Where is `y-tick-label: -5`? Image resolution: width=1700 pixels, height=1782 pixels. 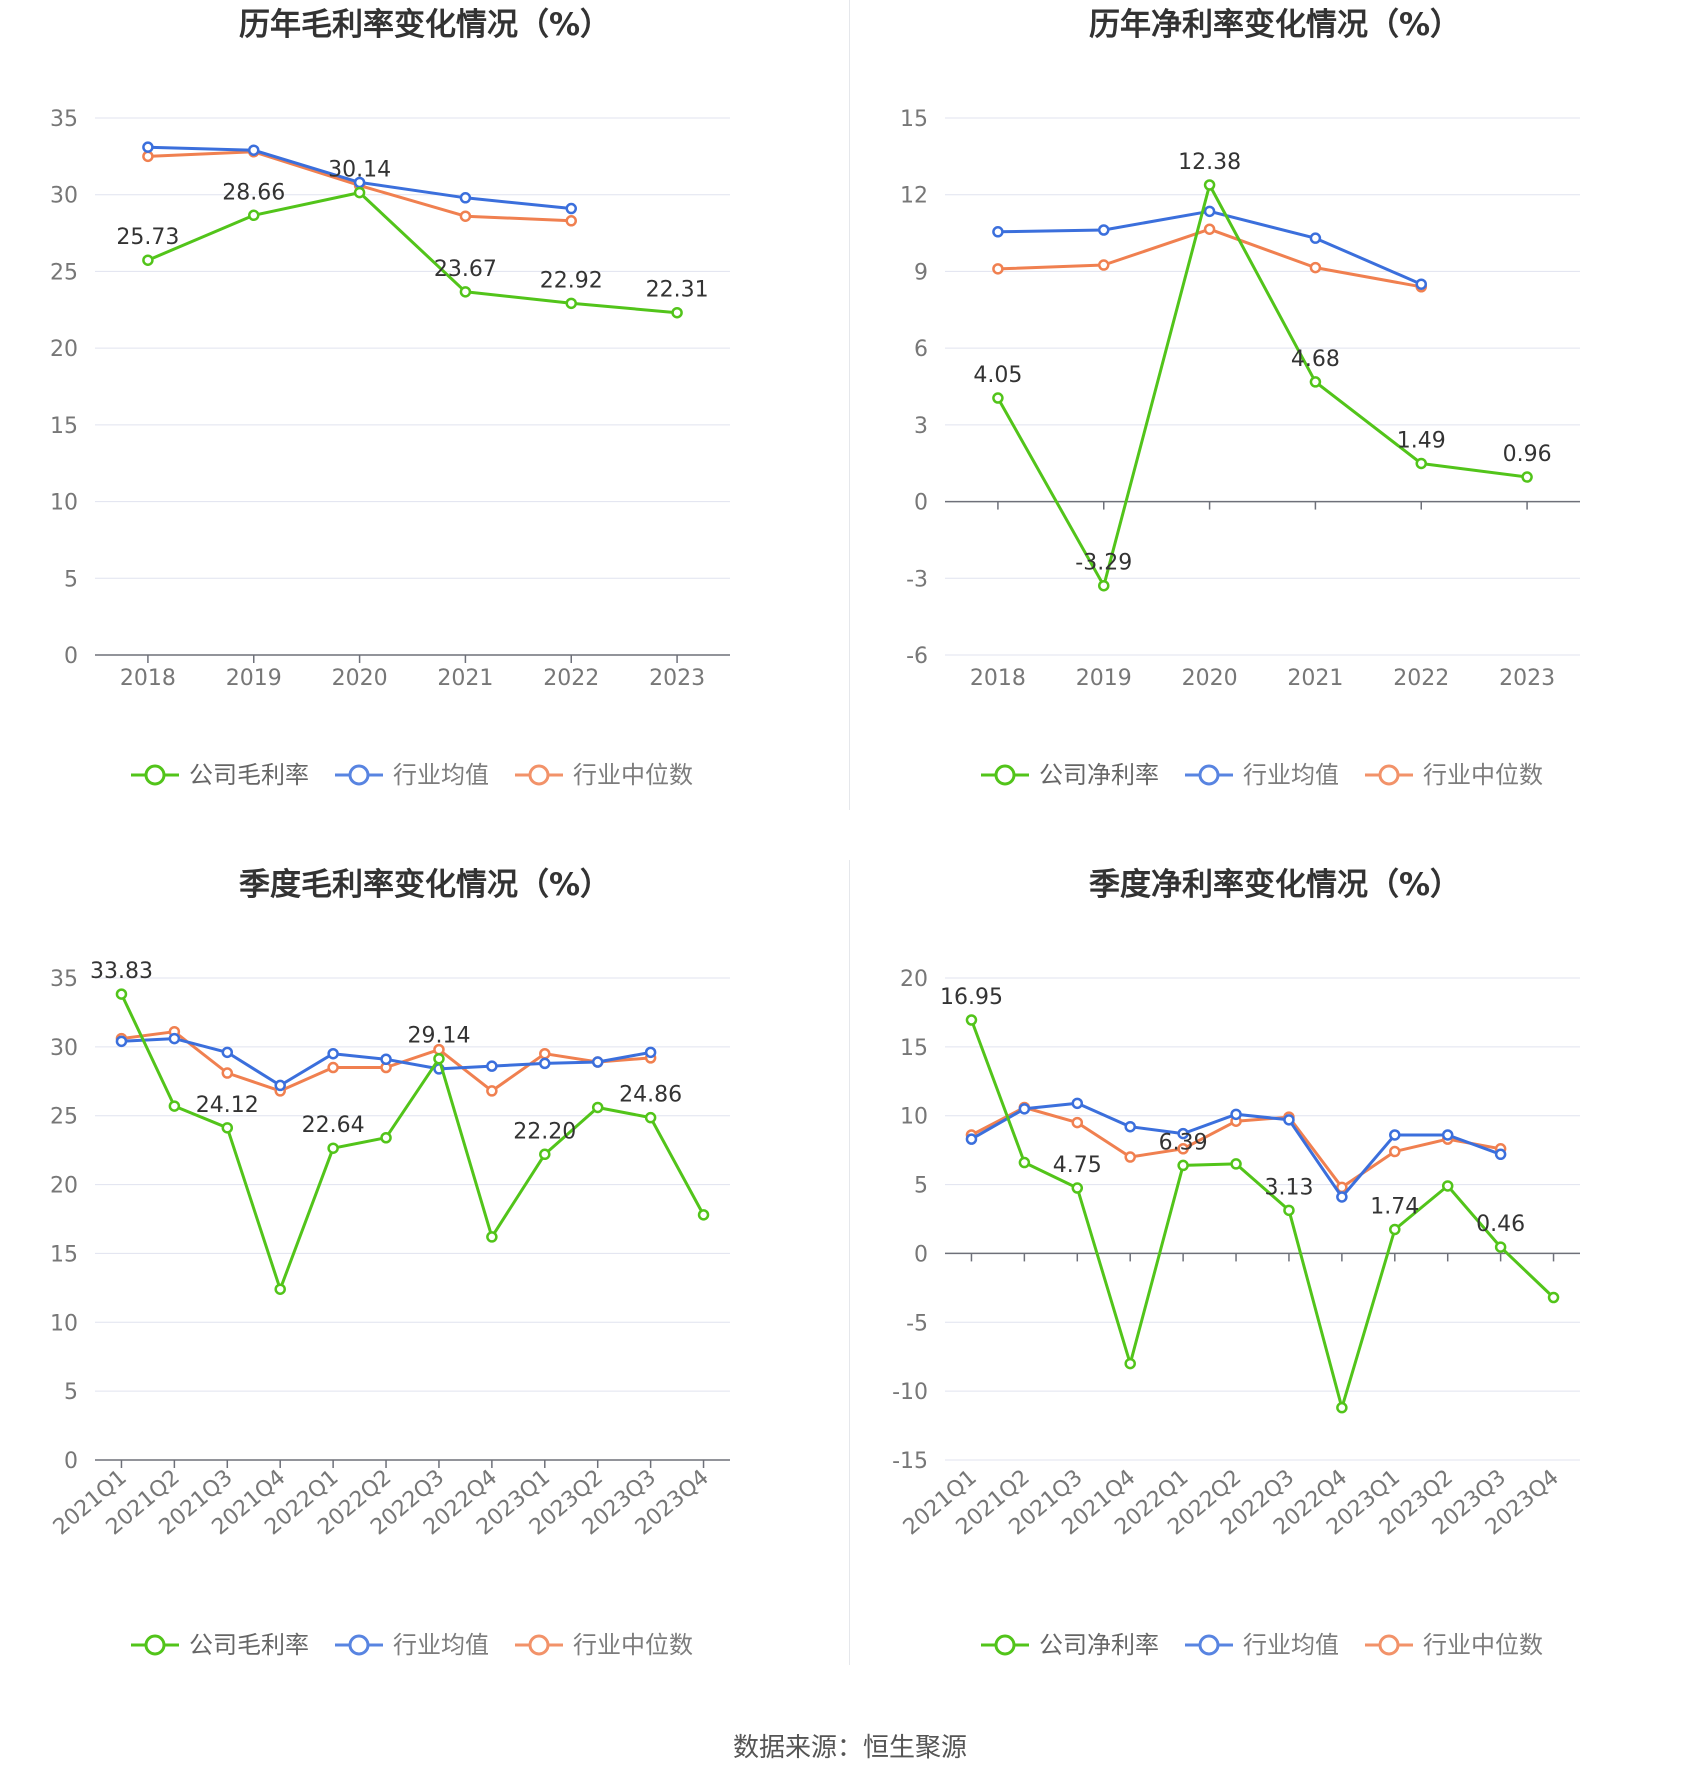 y-tick-label: -5 is located at coordinates (917, 1323).